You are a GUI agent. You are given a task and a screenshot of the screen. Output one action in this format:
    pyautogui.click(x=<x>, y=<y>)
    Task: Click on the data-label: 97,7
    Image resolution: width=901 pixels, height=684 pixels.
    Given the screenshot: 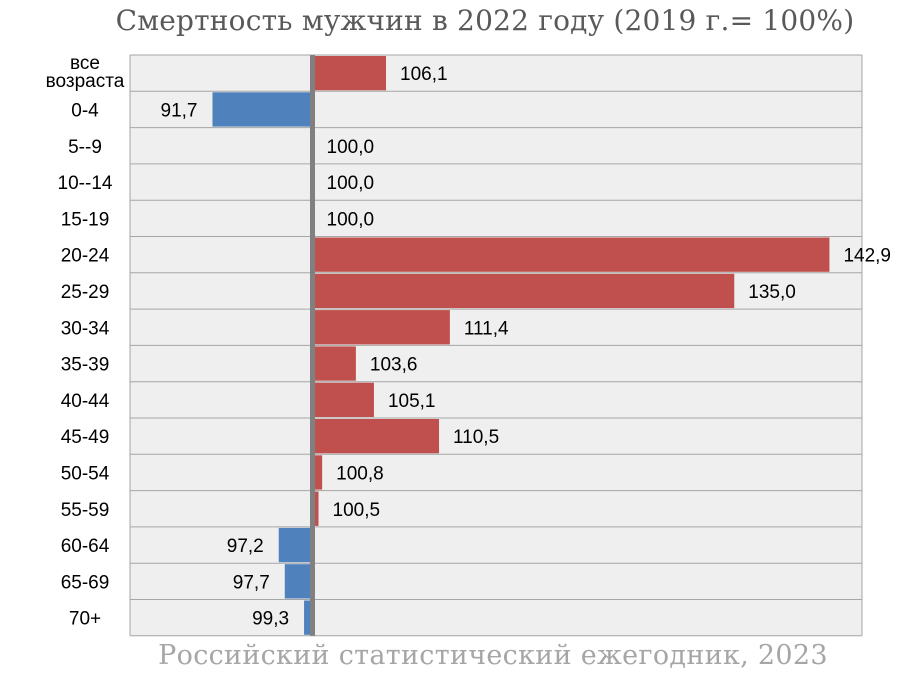 What is the action you would take?
    pyautogui.click(x=251, y=582)
    